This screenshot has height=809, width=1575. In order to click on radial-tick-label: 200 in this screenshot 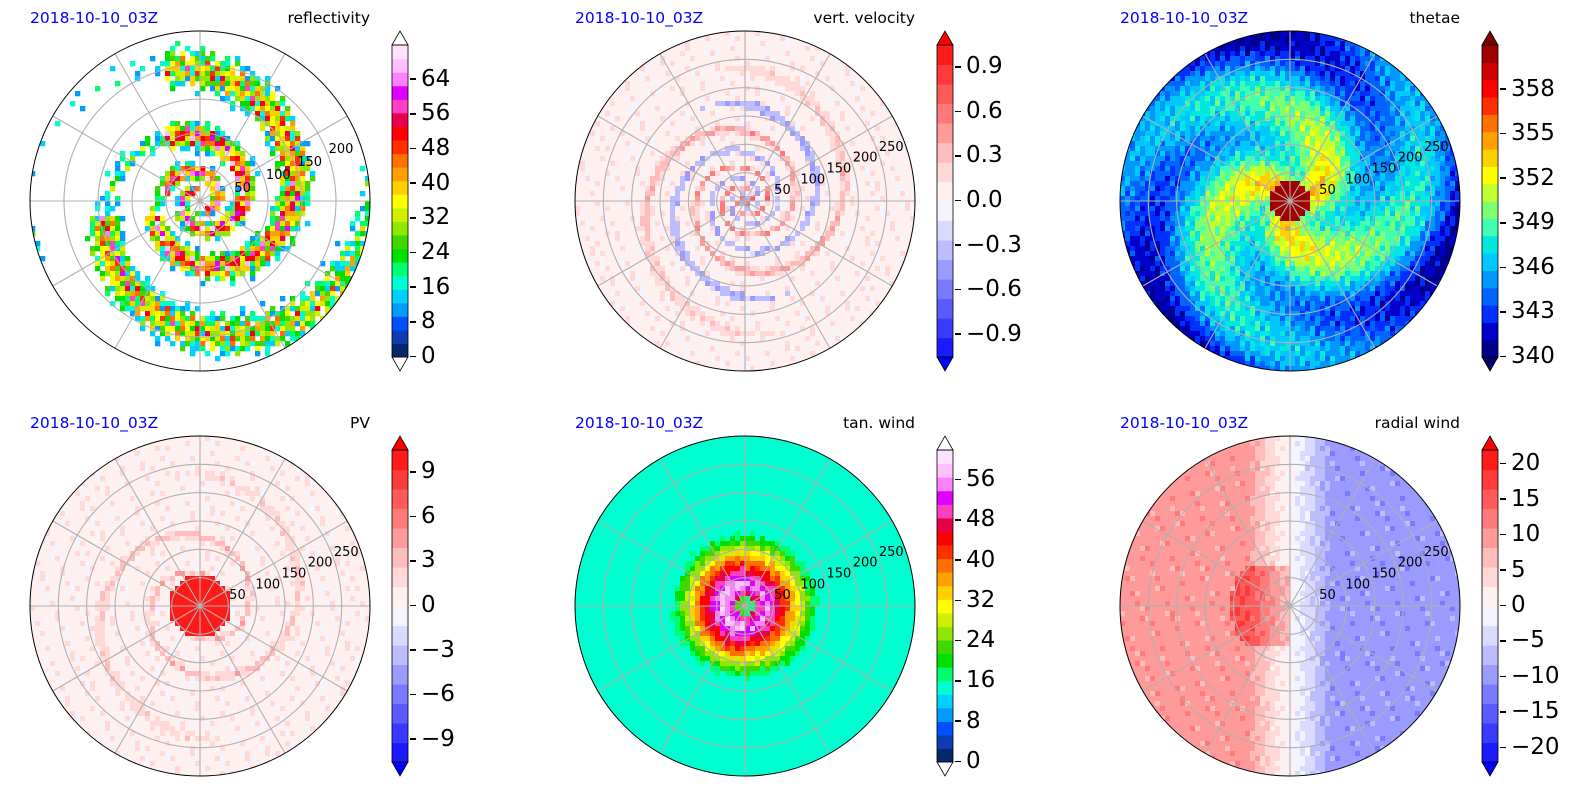, I will do `click(1410, 158)`.